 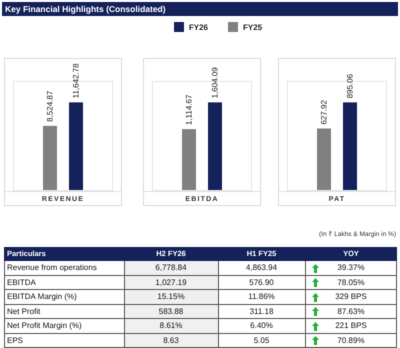 What do you see at coordinates (50, 106) in the screenshot?
I see `data-label: 8,524.87` at bounding box center [50, 106].